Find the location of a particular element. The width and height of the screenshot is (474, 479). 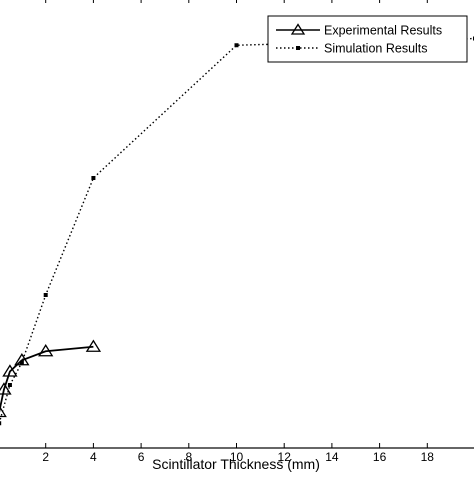

legend-box is located at coordinates (367, 39).